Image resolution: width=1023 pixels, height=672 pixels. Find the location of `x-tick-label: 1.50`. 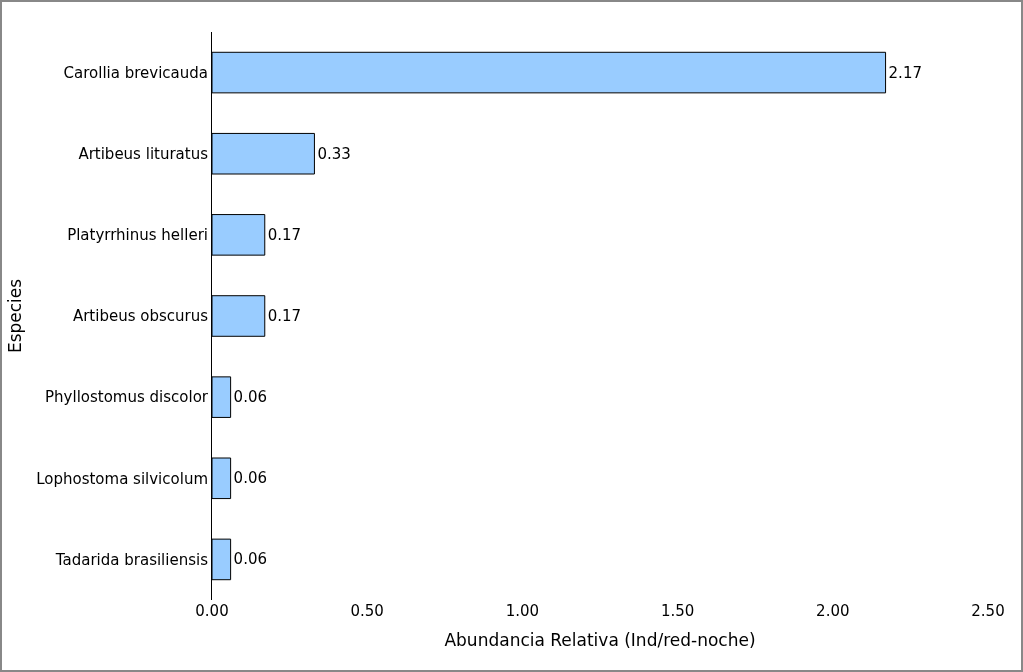

x-tick-label: 1.50 is located at coordinates (677, 611).